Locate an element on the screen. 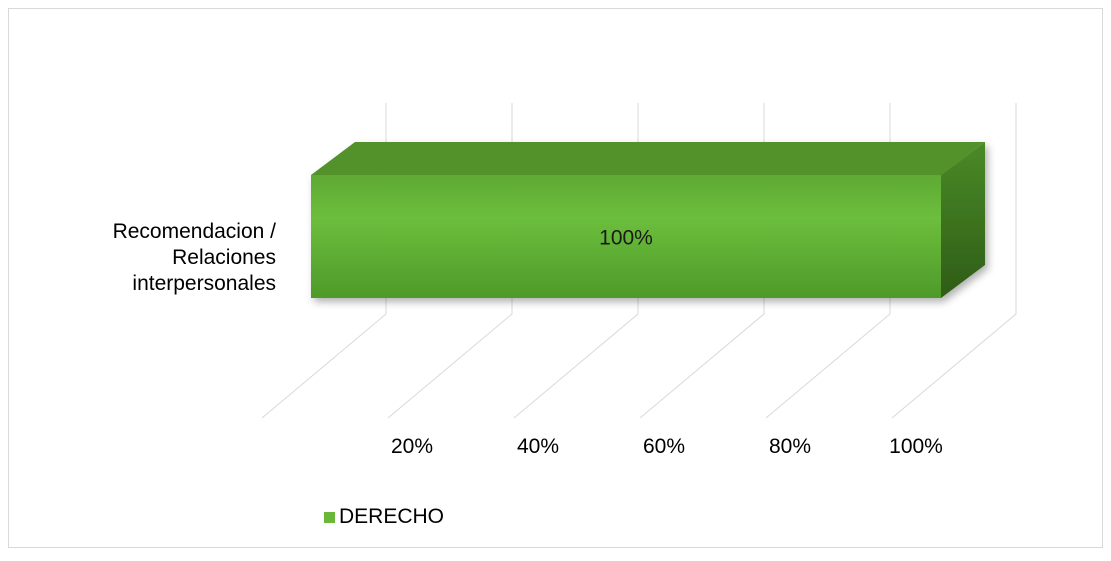 This screenshot has height=561, width=1111. legend-swatch is located at coordinates (329, 517).